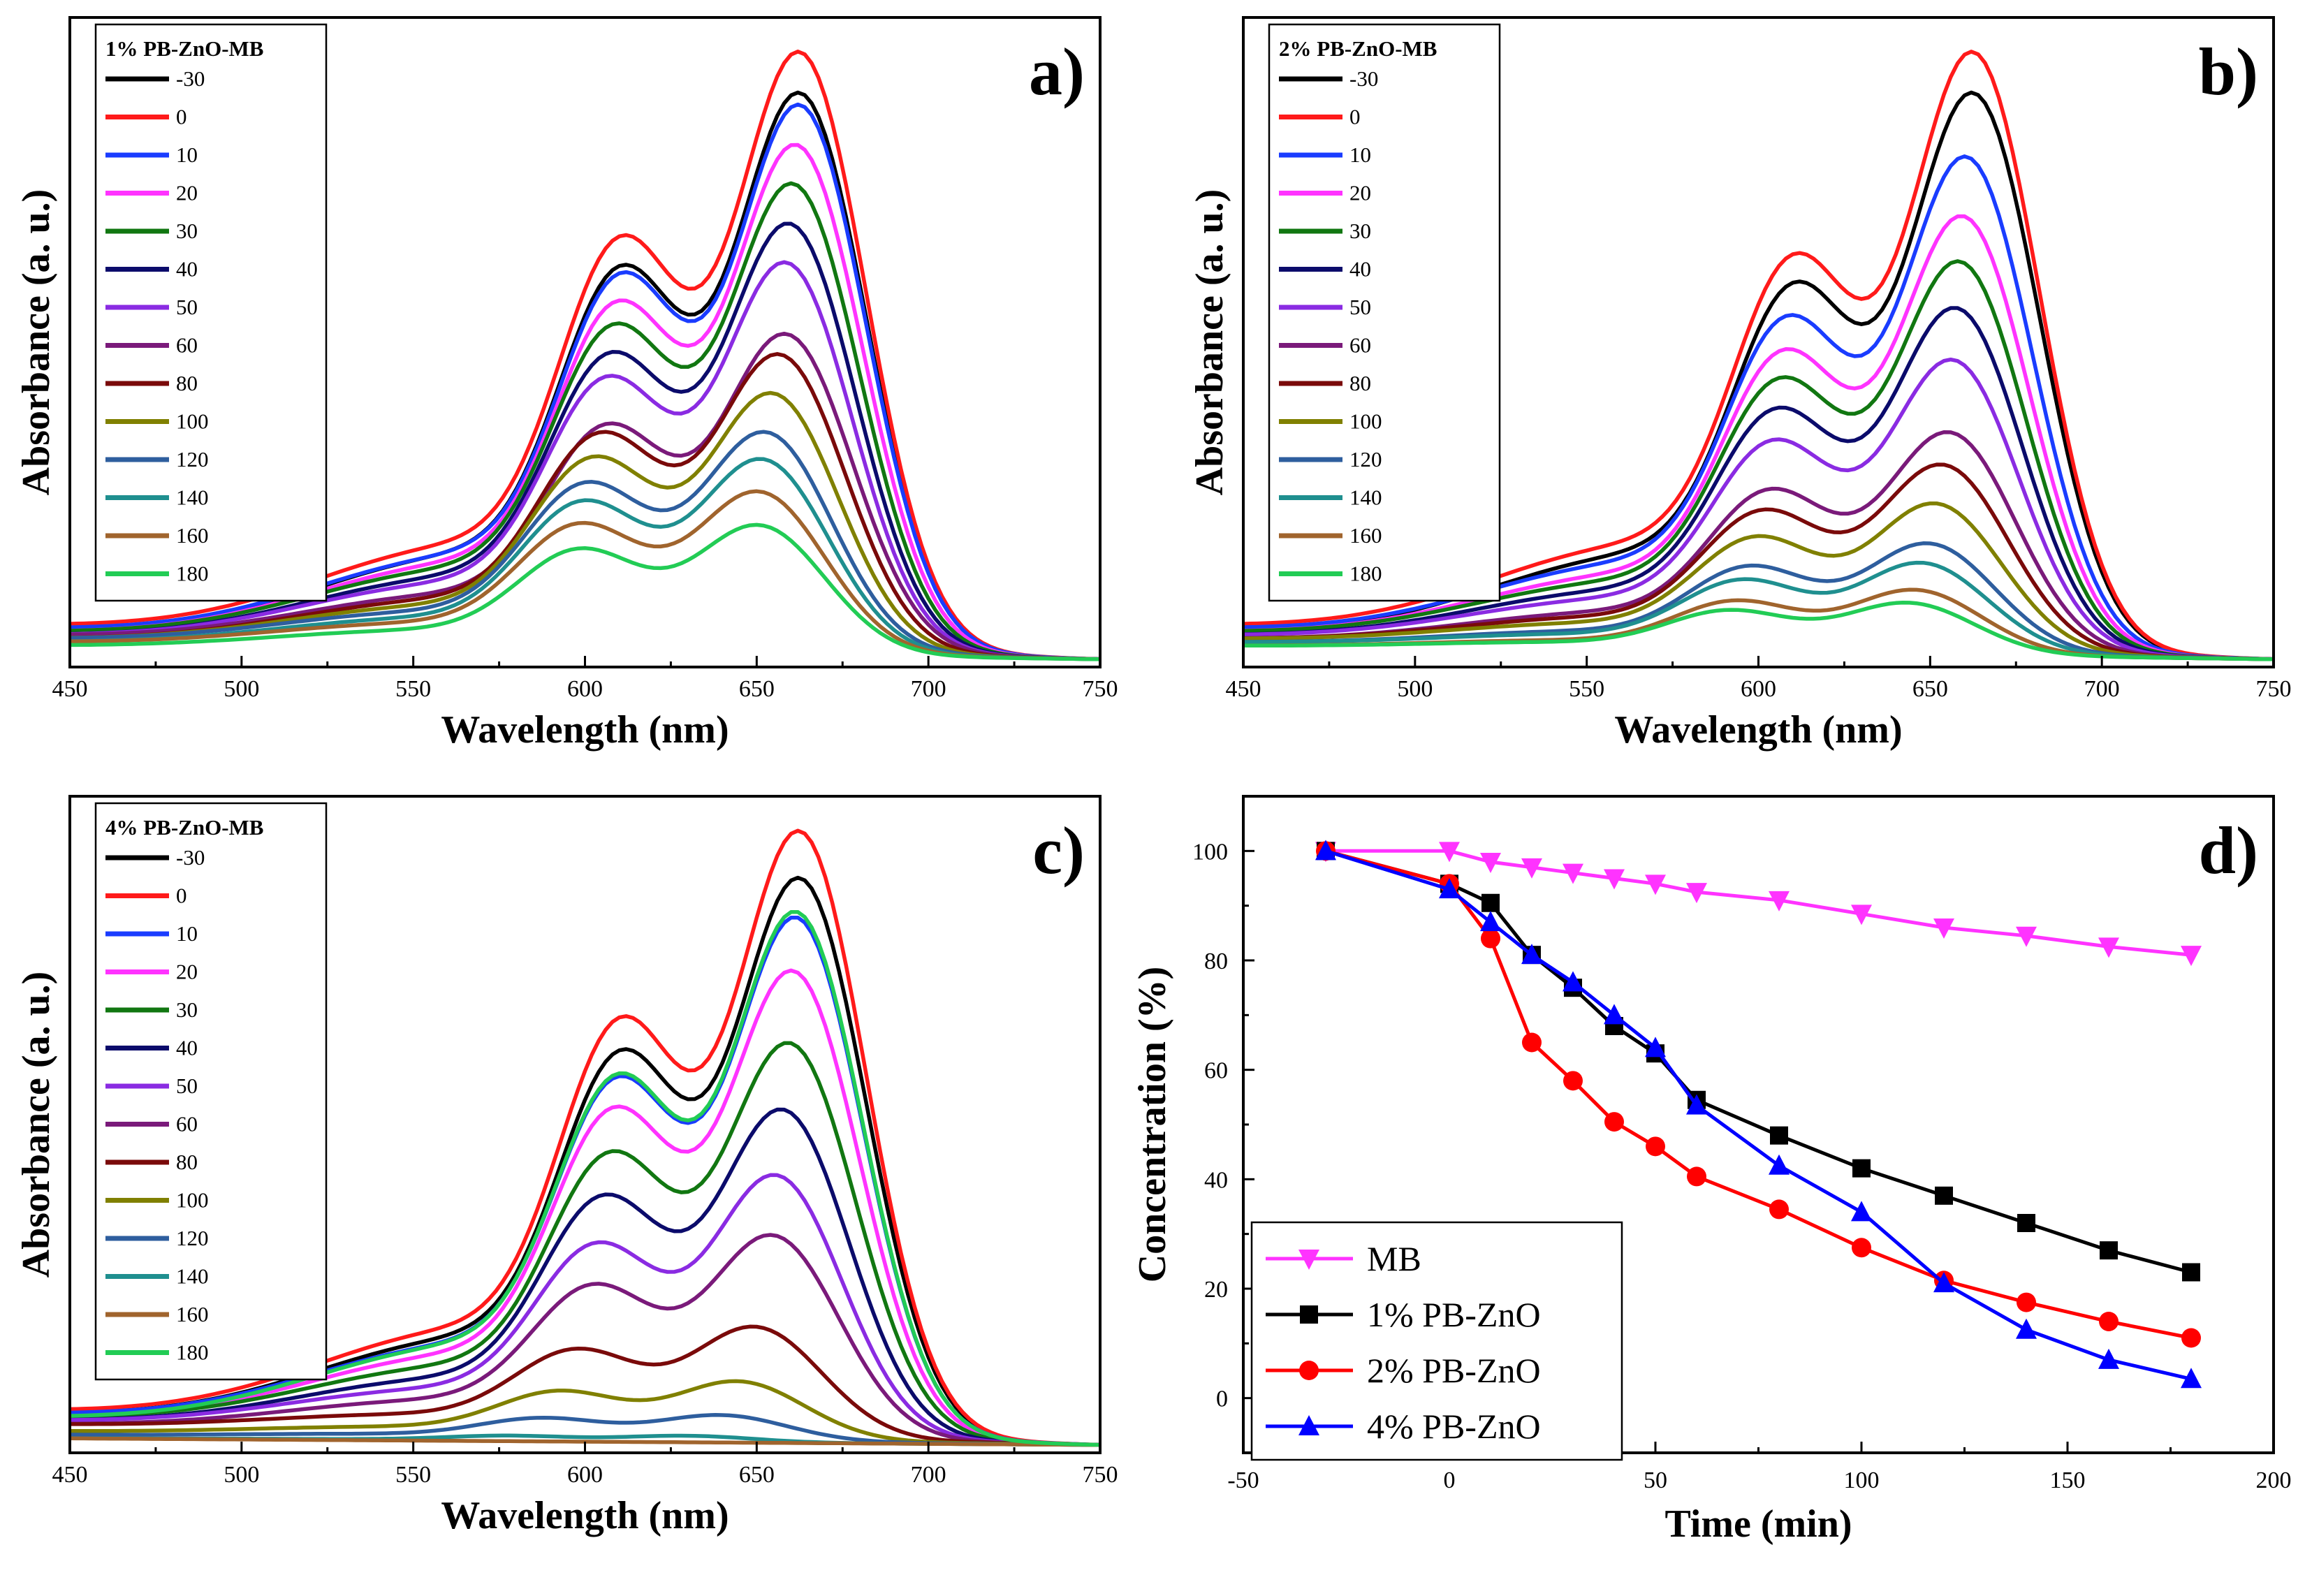 This screenshot has width=2305, height=1596. I want to click on x-tick-label-c-700: 700, so click(928, 1475).